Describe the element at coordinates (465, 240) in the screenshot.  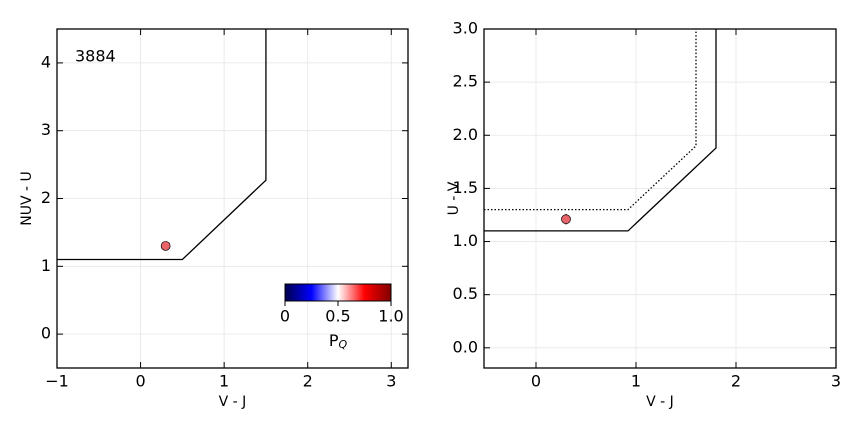
I see `y-tick-label: 1.0` at that location.